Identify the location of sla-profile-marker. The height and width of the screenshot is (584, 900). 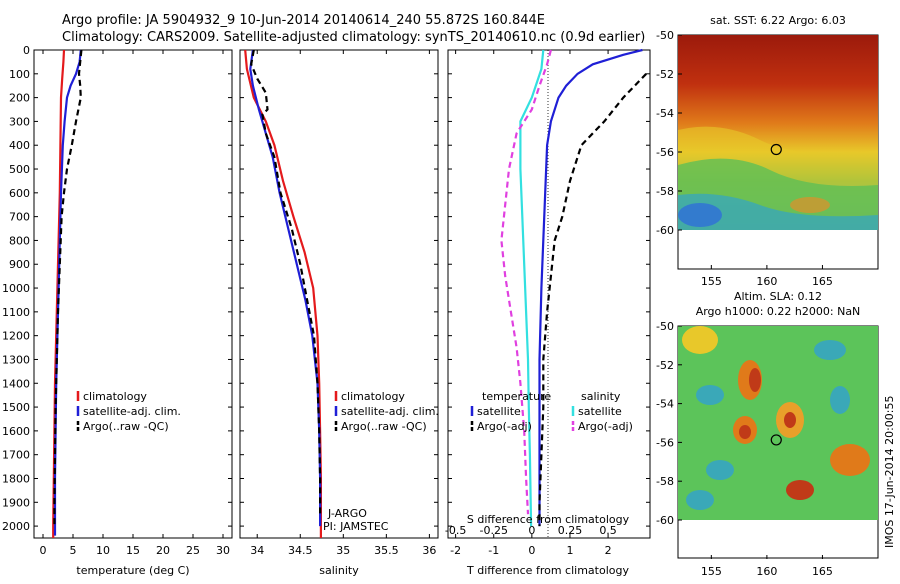
(776, 440).